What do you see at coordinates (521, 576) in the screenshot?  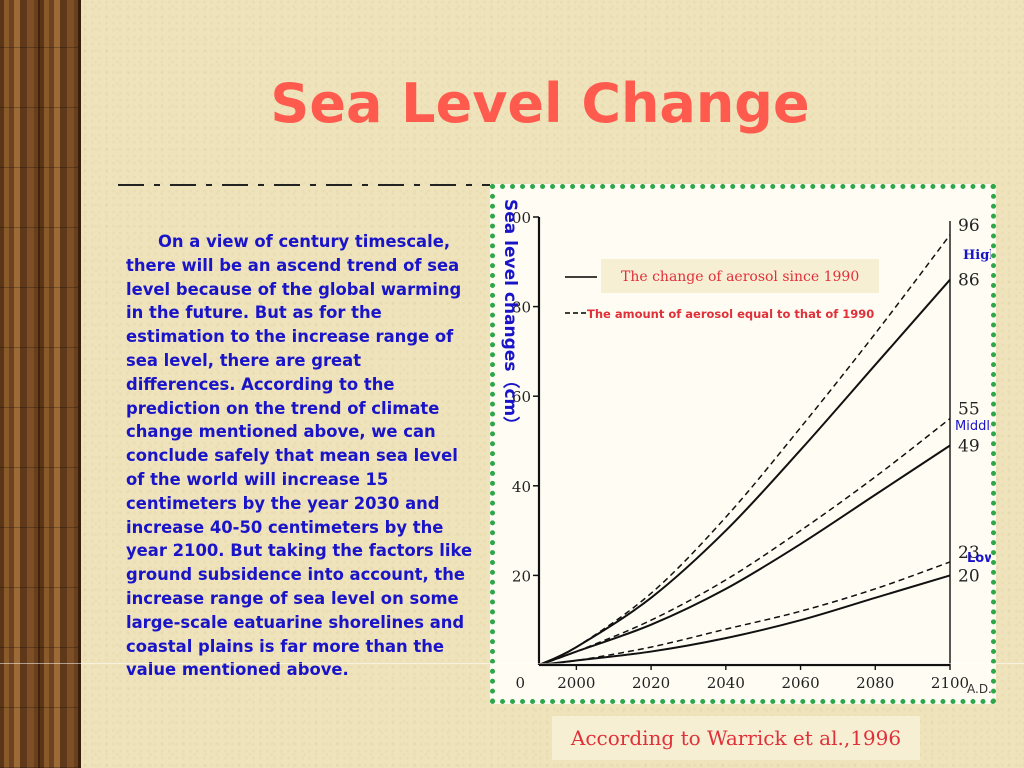 I see `y-tick-label: 20` at bounding box center [521, 576].